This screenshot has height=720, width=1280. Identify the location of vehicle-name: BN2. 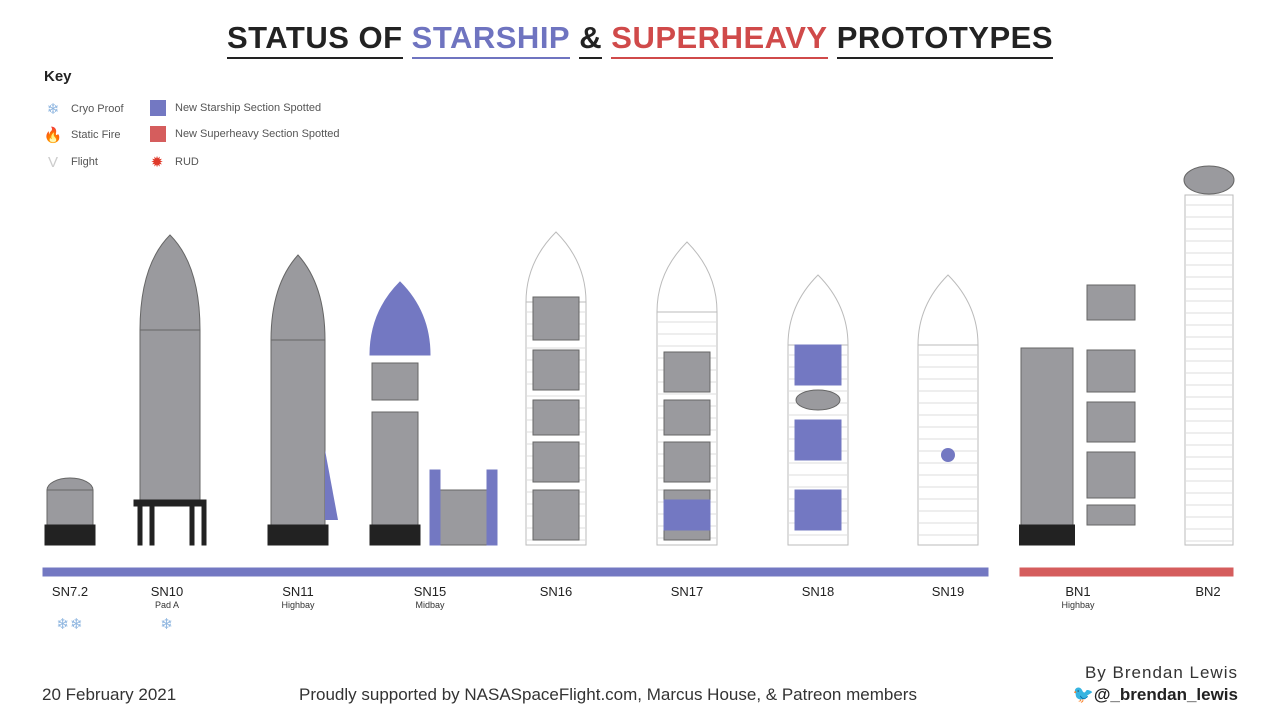
(1208, 591).